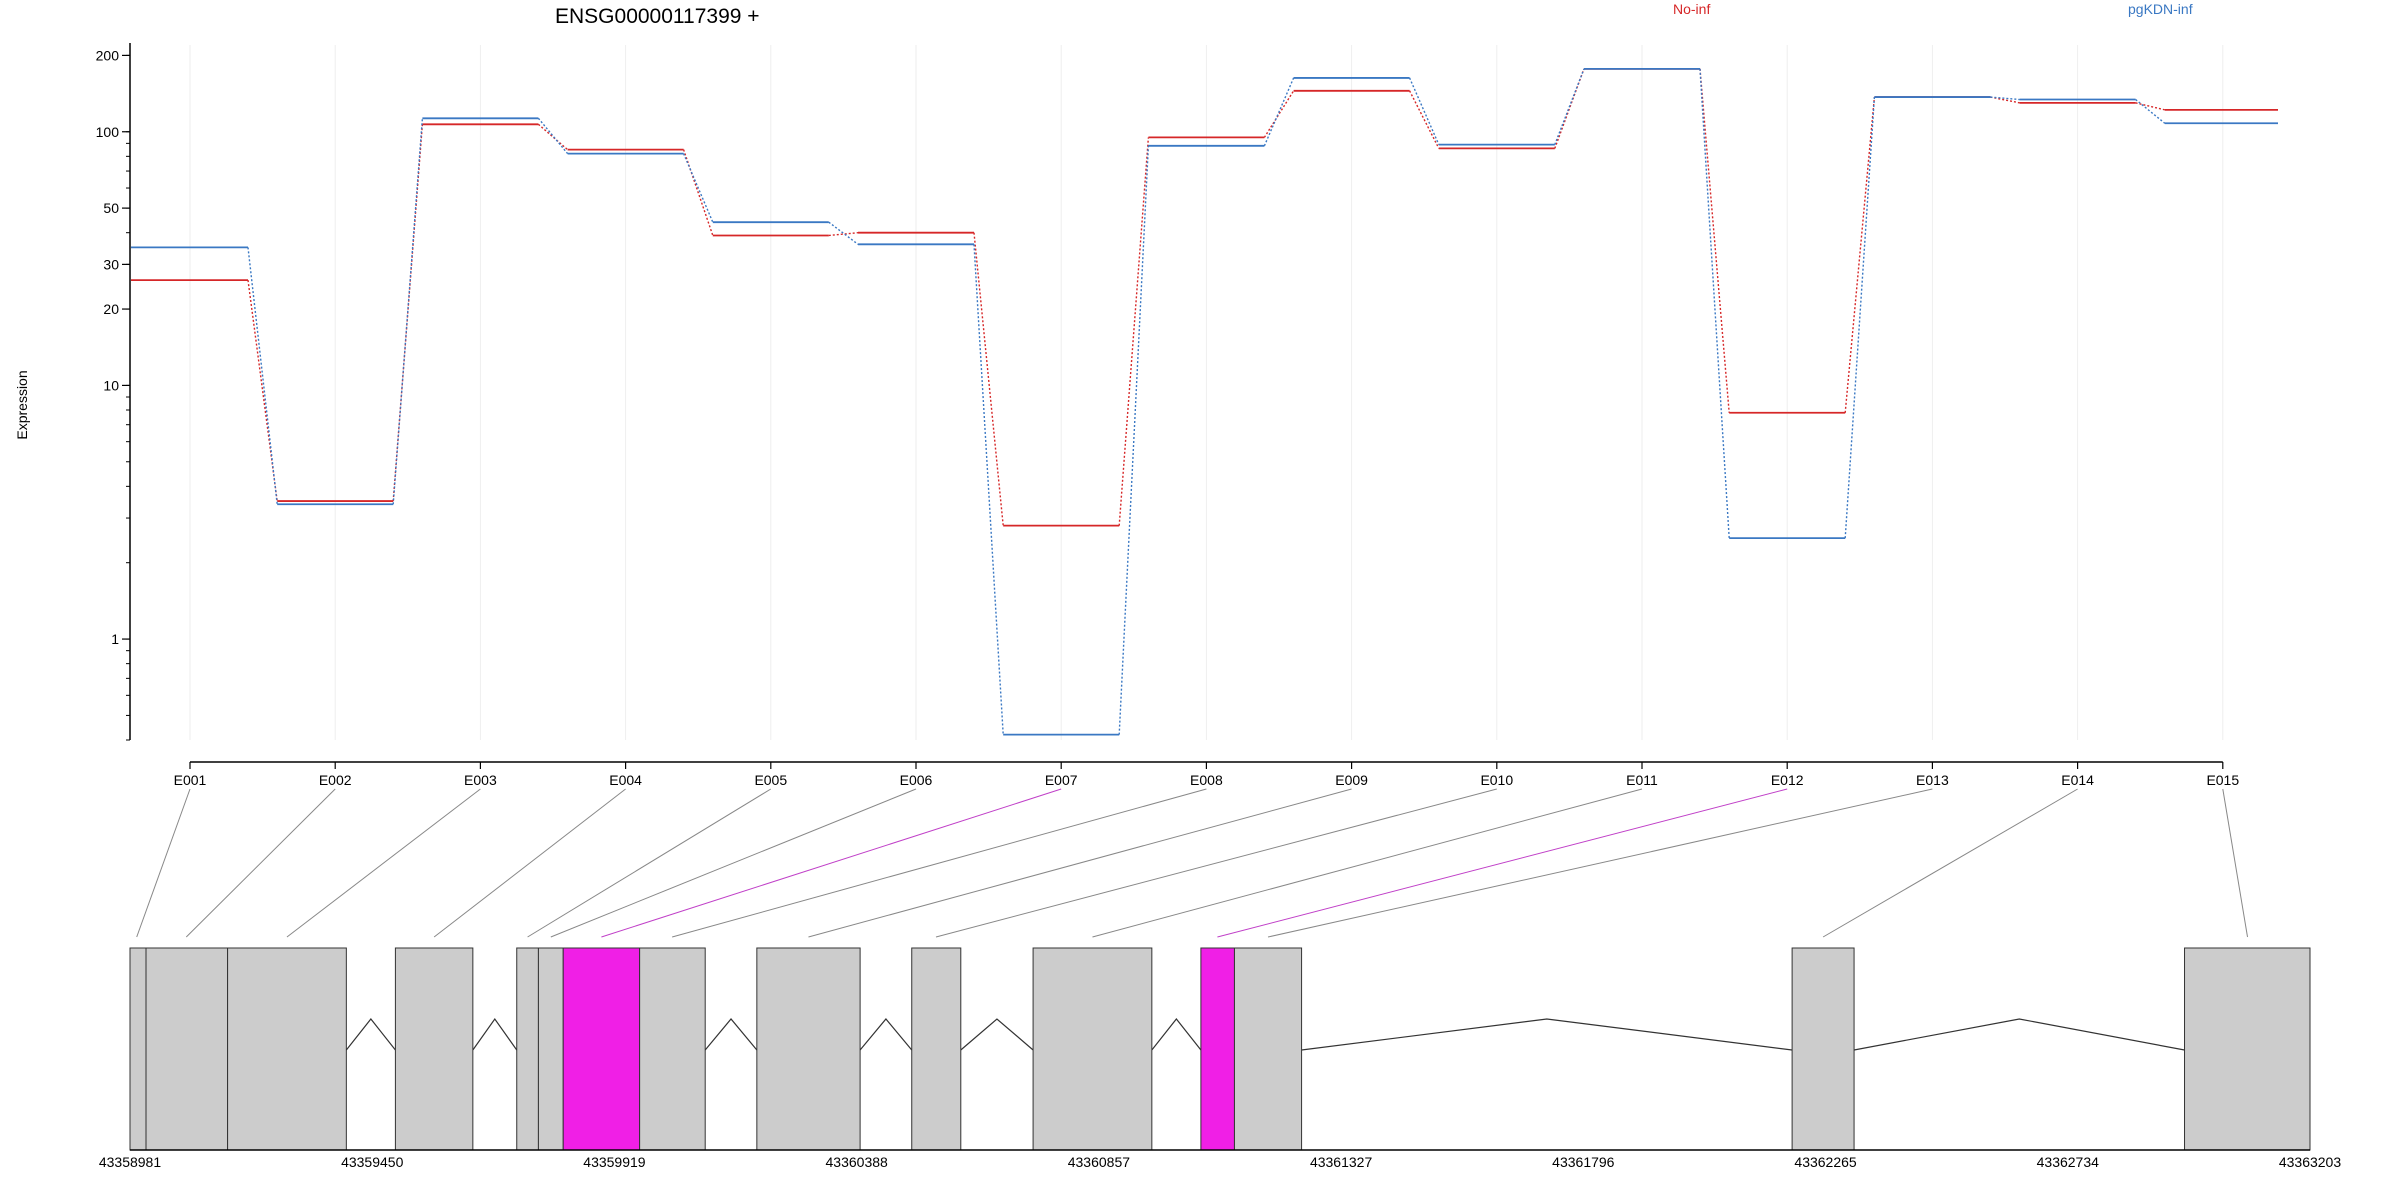 The width and height of the screenshot is (2400, 1200). Describe the element at coordinates (111, 264) in the screenshot. I see `y-tick-label: 30` at that location.